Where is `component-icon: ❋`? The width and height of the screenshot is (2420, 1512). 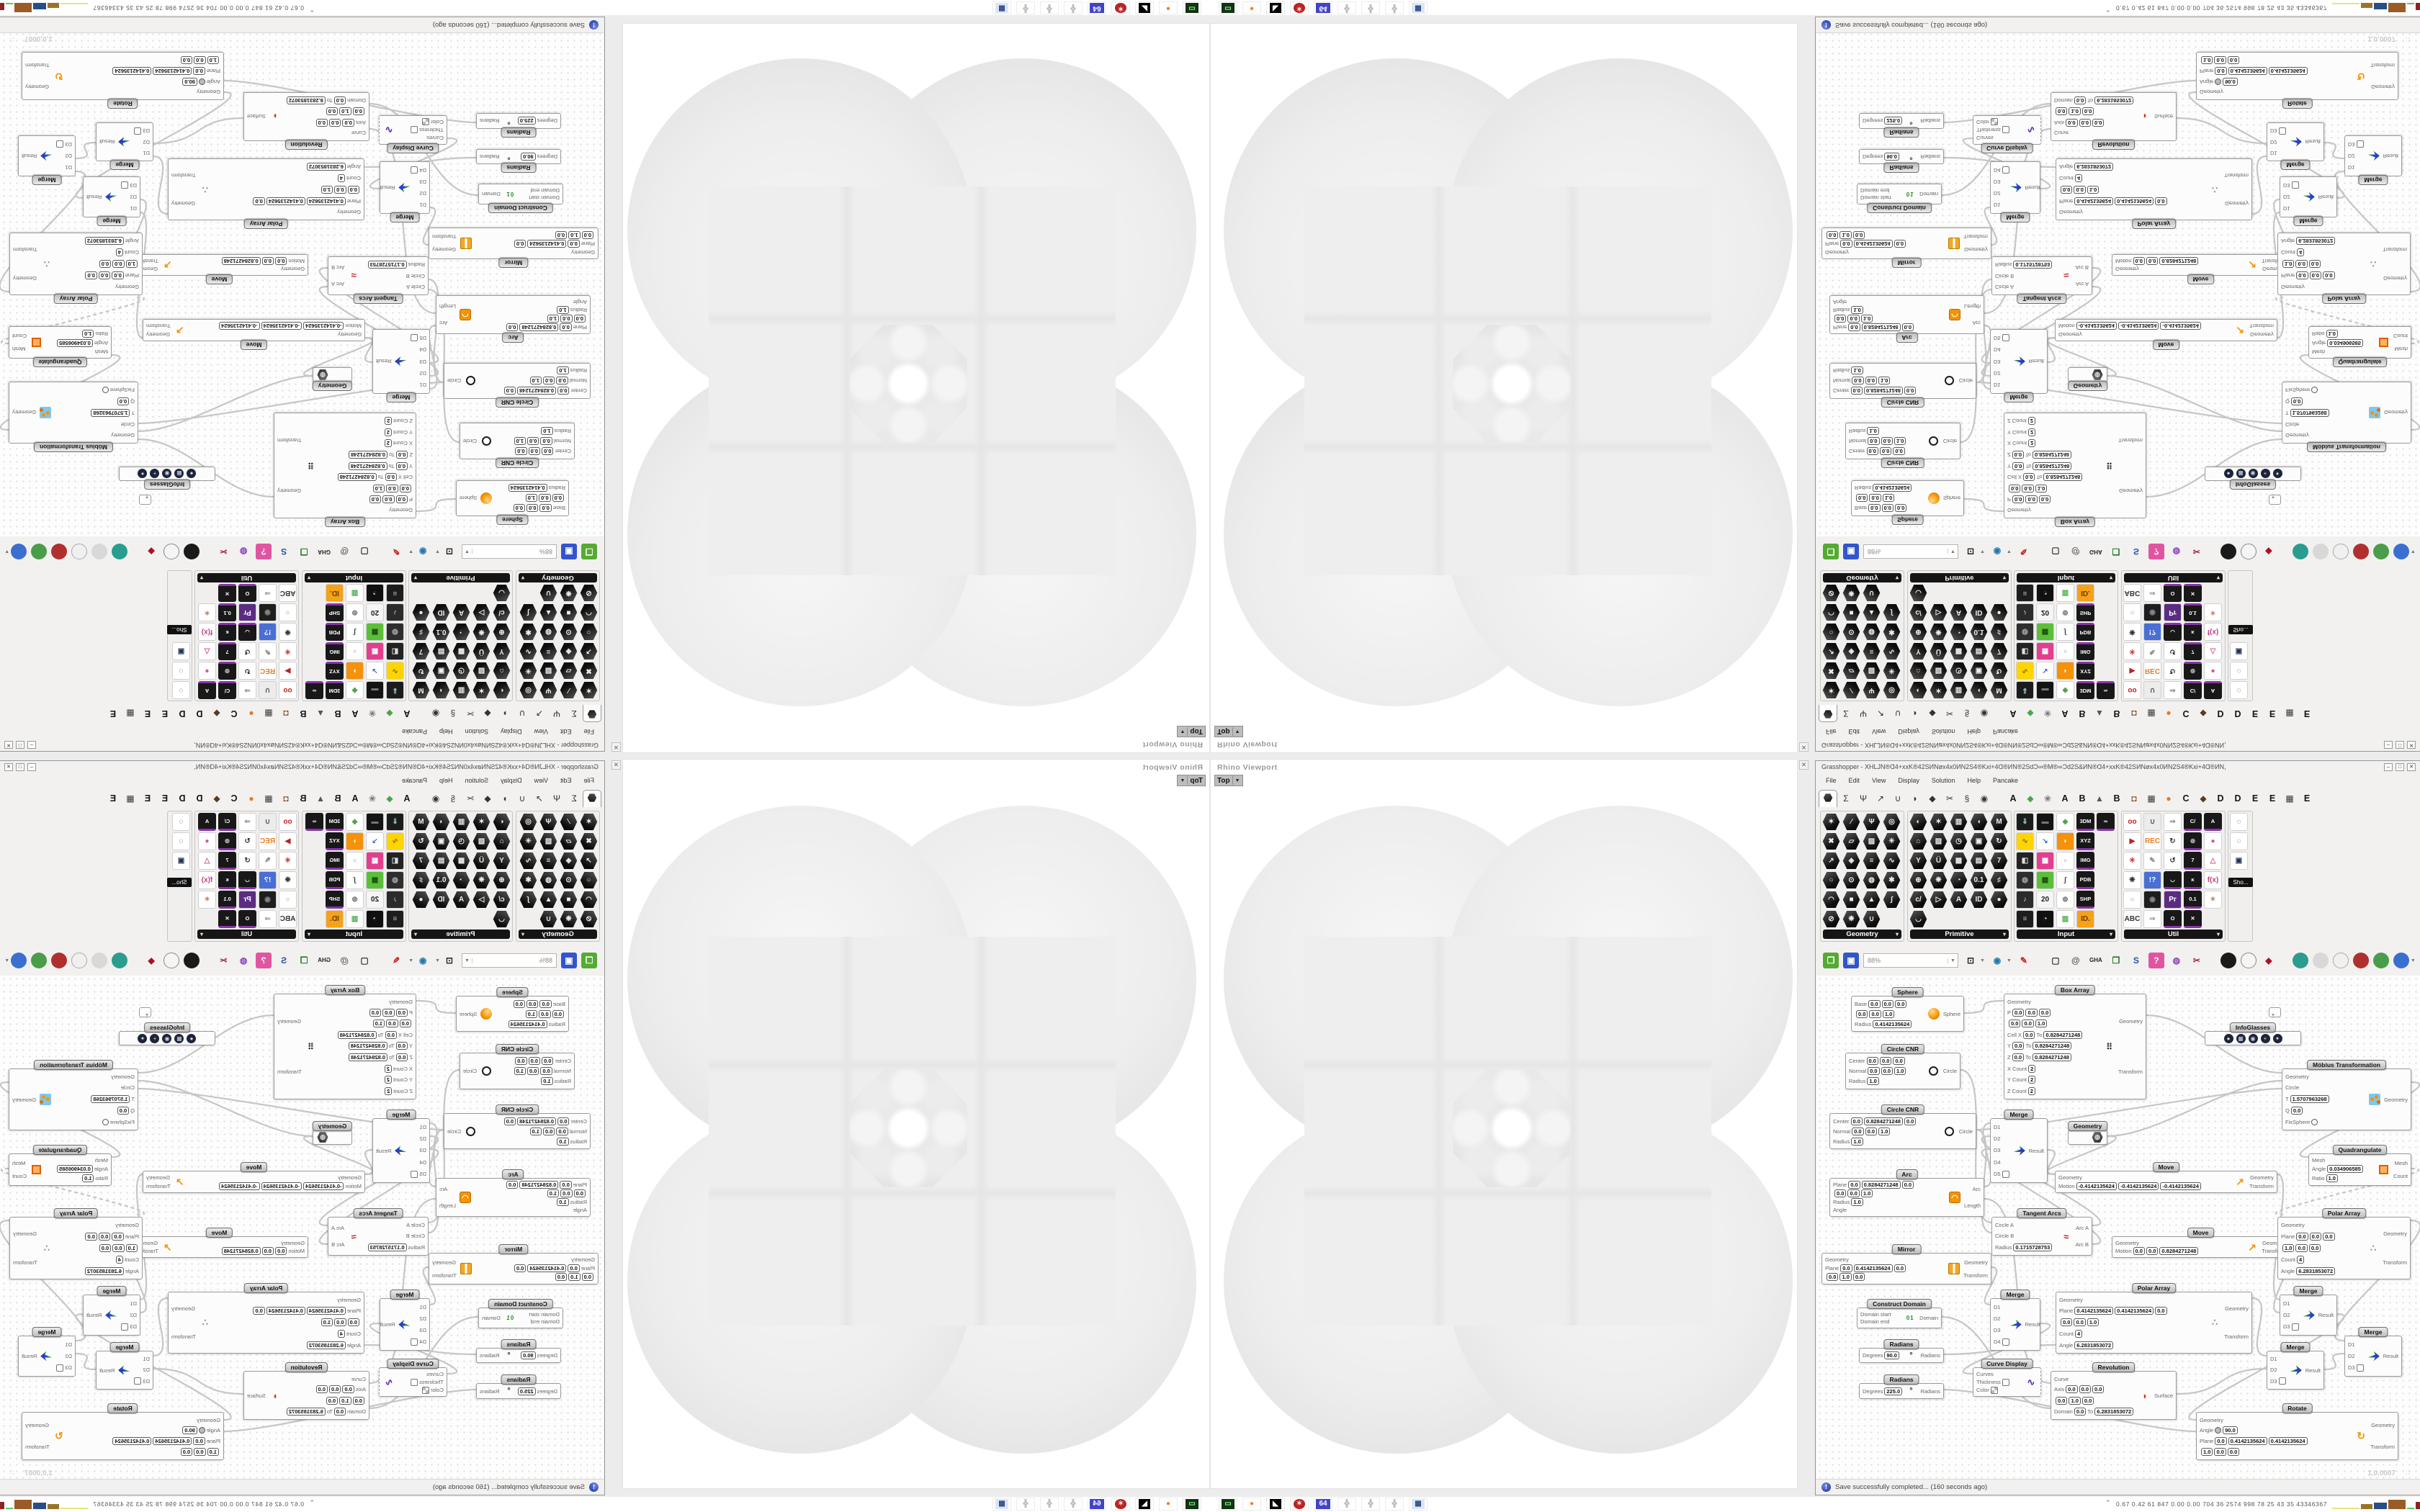 component-icon: ❋ is located at coordinates (288, 880).